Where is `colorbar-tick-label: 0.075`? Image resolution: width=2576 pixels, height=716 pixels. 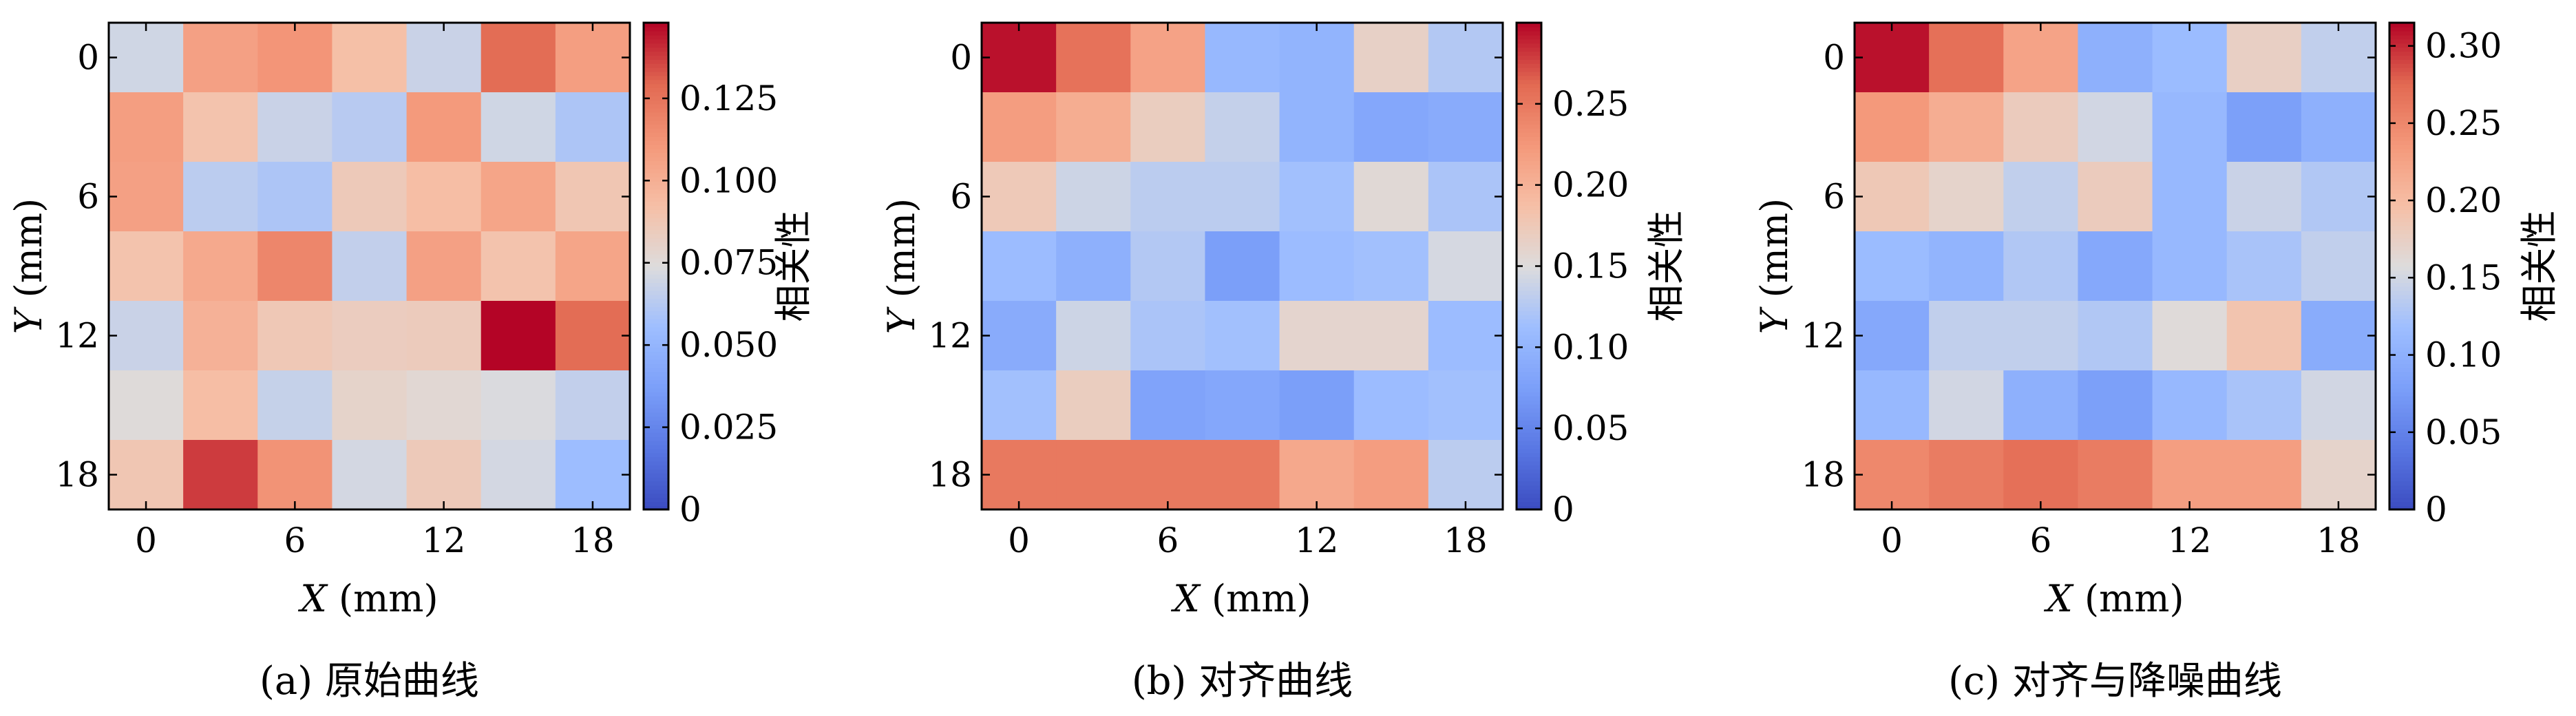 colorbar-tick-label: 0.075 is located at coordinates (728, 263).